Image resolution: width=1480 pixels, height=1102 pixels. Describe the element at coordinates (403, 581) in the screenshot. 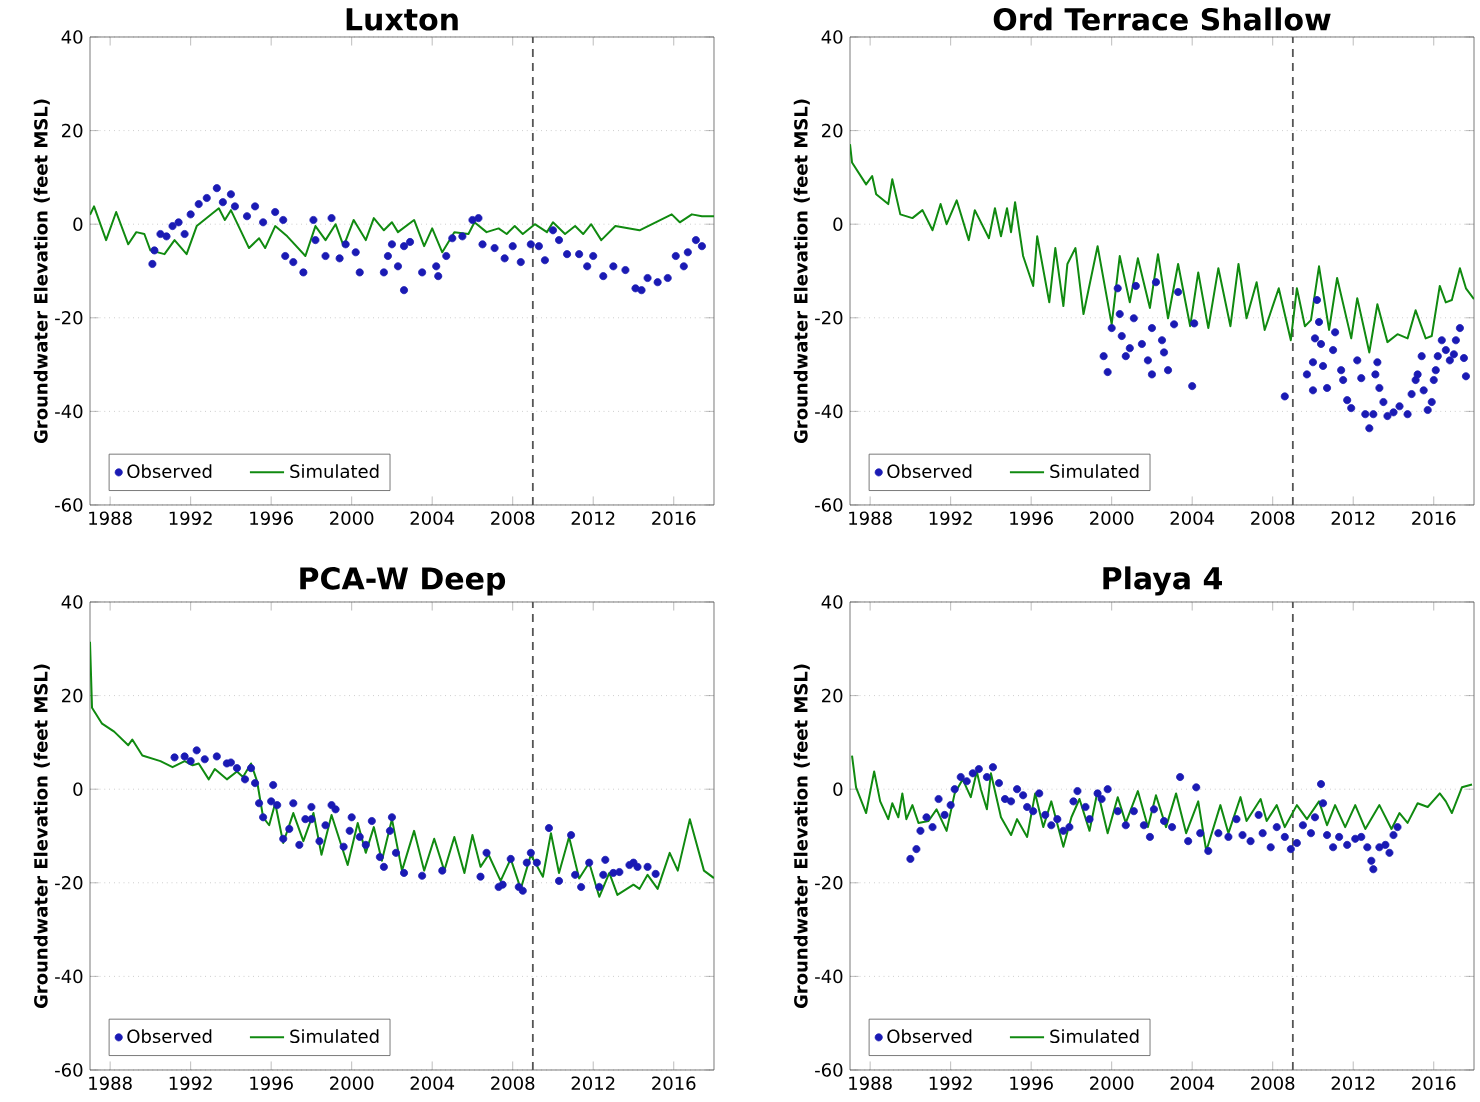

I see `chart-title: PCA-W Deep` at that location.